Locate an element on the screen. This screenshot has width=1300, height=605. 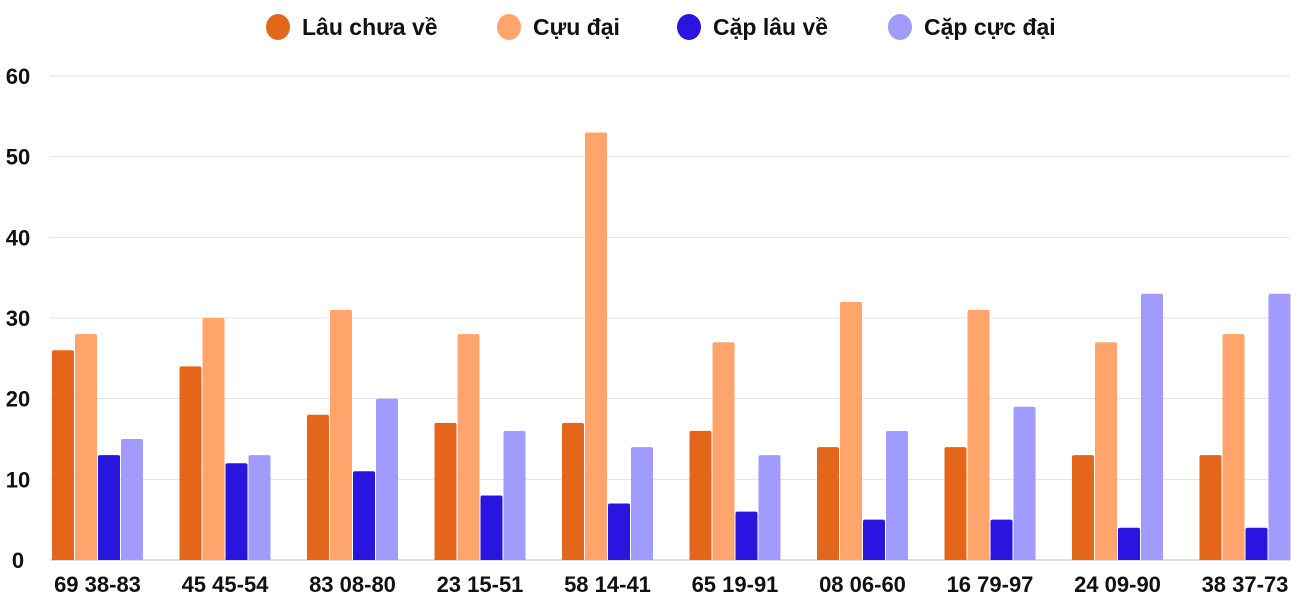
legend-label: Lâu chưa về is located at coordinates (370, 27).